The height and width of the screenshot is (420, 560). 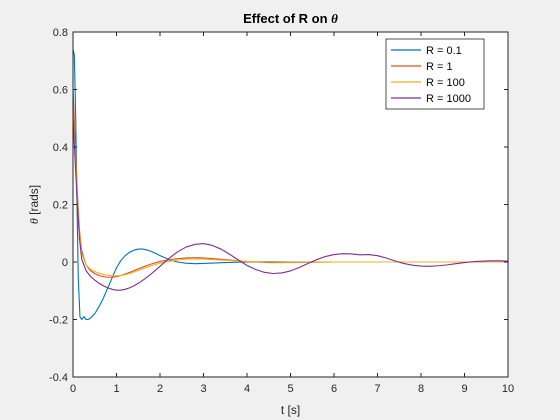 I want to click on x-tick-label: 5, so click(x=290, y=389).